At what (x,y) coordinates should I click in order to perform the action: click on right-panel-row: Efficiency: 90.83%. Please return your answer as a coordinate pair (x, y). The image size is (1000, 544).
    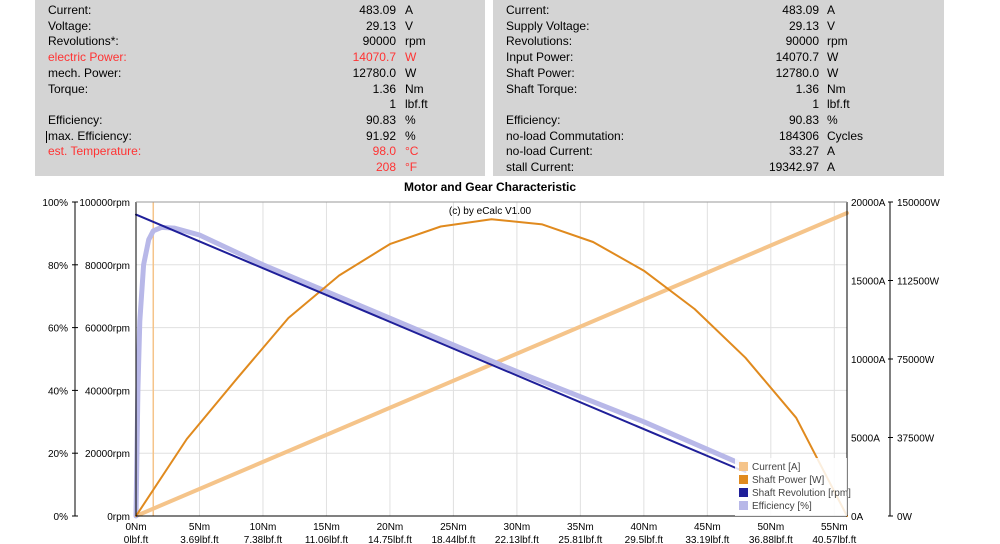
    Looking at the image, I should click on (718, 121).